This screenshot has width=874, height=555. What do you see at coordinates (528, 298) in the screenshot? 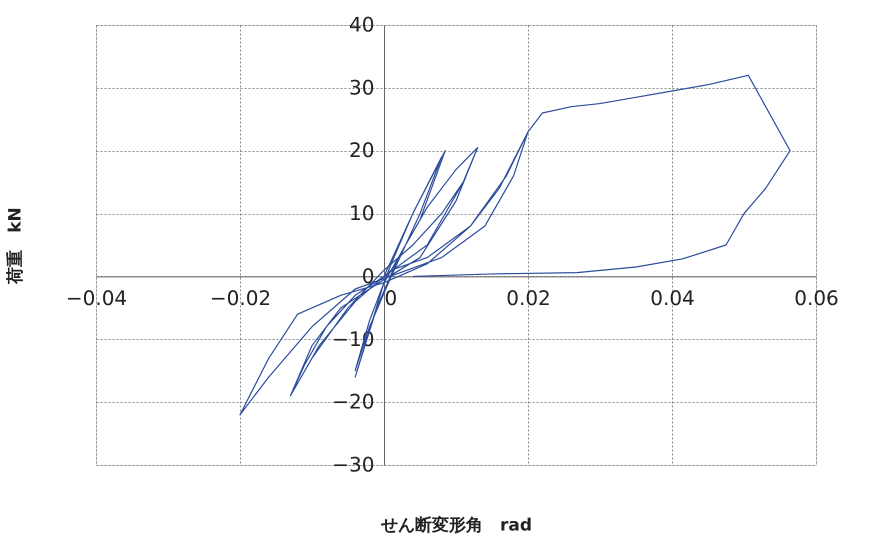
I see `x-tick-label: 0.02` at bounding box center [528, 298].